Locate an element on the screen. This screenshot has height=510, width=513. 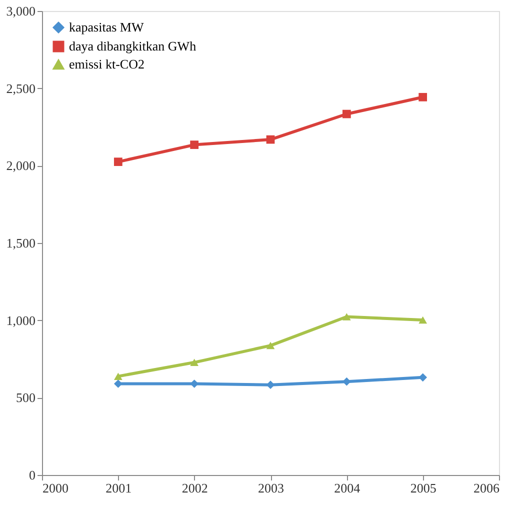
legend-label: kapasitas MW is located at coordinates (106, 27).